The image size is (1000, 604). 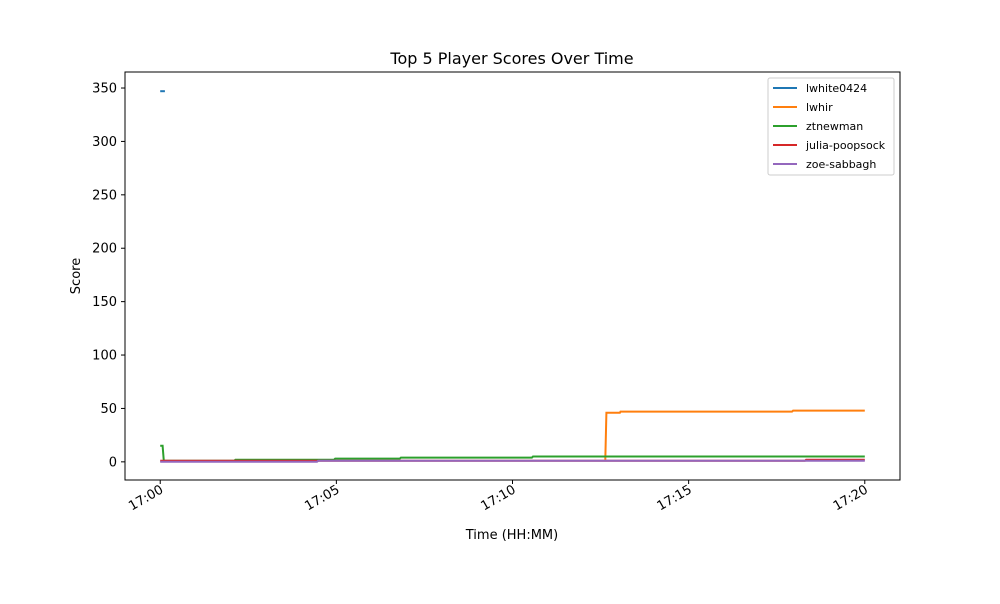 What do you see at coordinates (108, 409) in the screenshot?
I see `y-tick-label: 50` at bounding box center [108, 409].